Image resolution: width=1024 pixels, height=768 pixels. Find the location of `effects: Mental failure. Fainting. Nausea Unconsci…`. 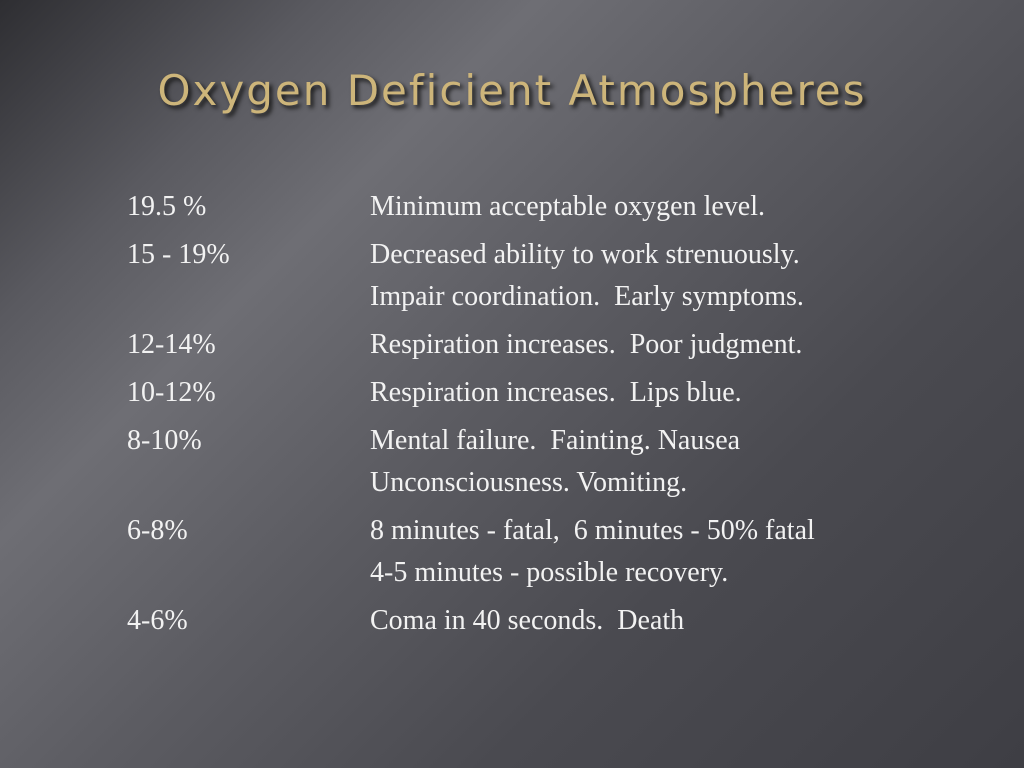

effects: Mental failure. Fainting. Nausea Unconsci… is located at coordinates (688, 462).